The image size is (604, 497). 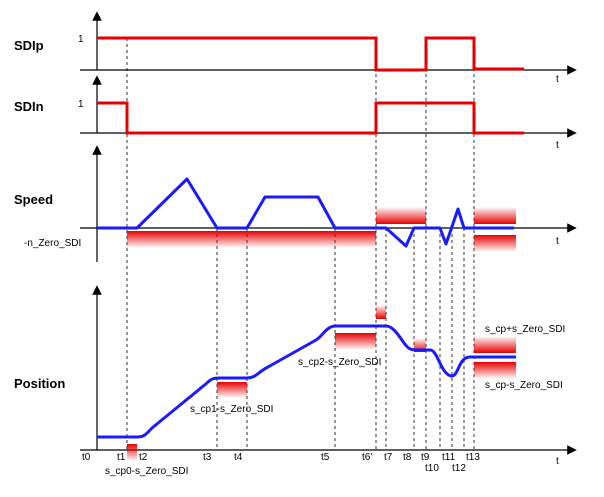 I want to click on tick-t4: t4, so click(x=238, y=457).